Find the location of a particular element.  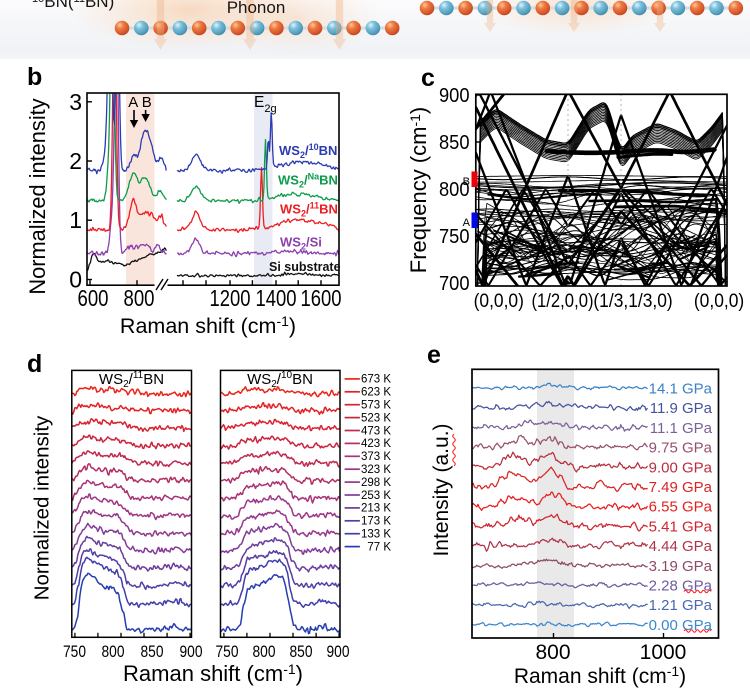

svg-text: WS2/Si is located at coordinates (301, 243).